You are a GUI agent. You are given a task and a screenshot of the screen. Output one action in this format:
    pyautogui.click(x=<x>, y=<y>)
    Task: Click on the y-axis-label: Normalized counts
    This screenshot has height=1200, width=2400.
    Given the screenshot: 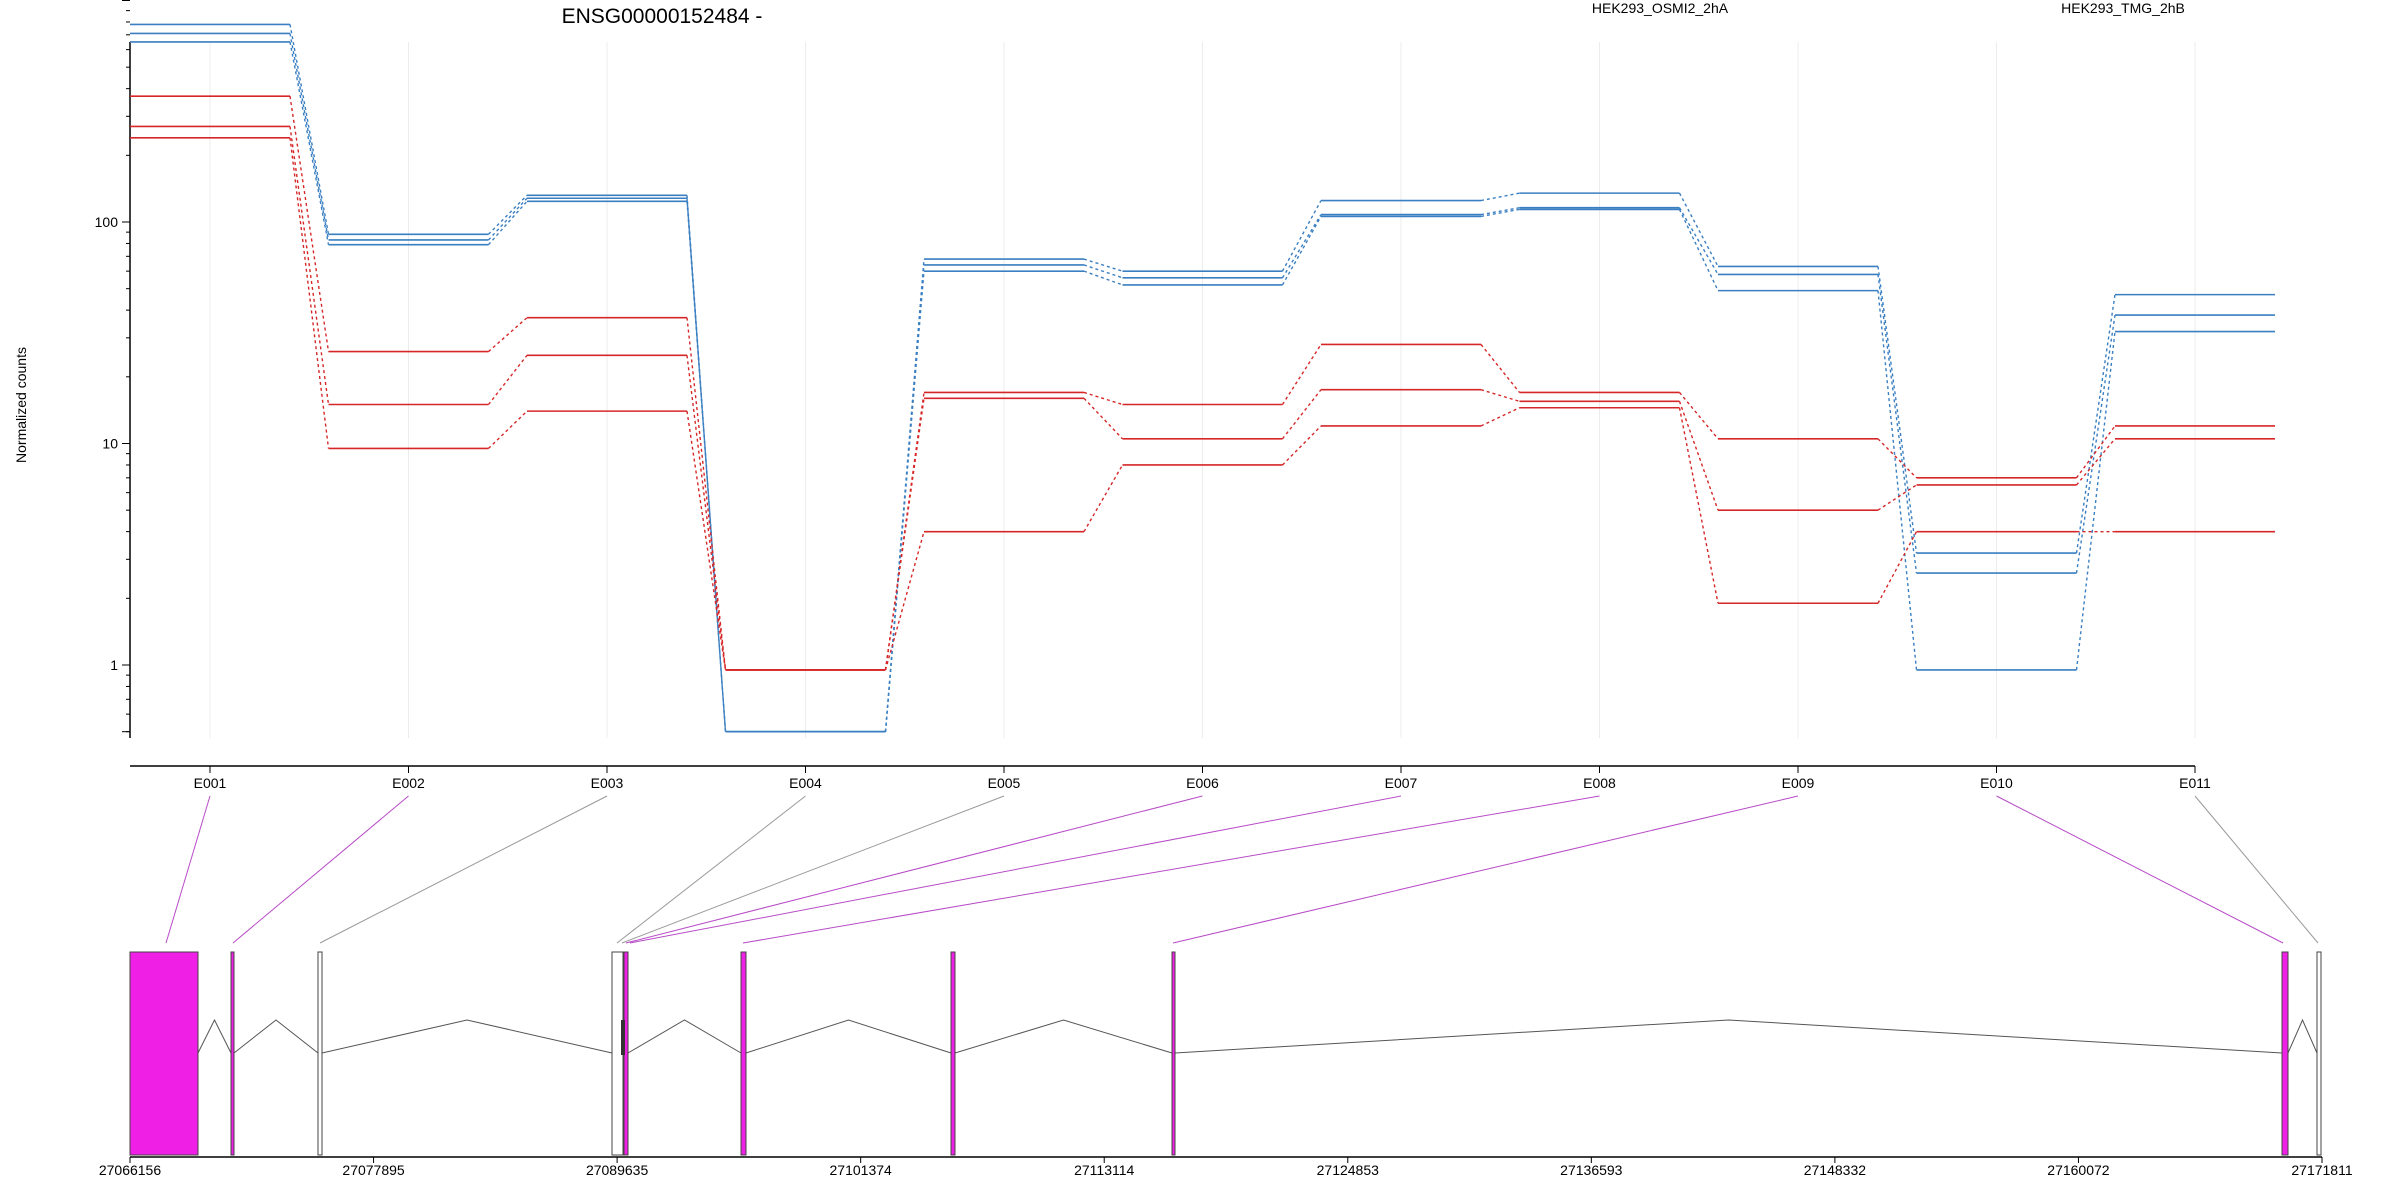 What is the action you would take?
    pyautogui.click(x=21, y=405)
    